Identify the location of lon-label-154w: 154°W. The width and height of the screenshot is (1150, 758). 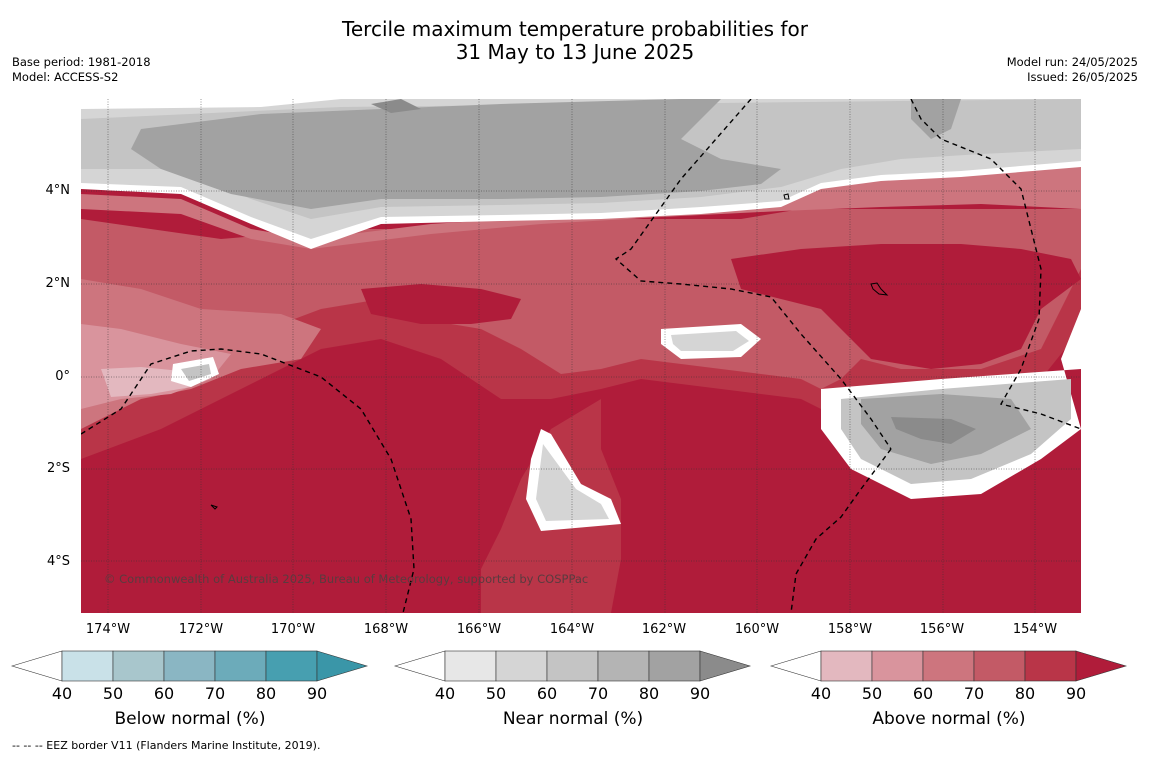
(1035, 629).